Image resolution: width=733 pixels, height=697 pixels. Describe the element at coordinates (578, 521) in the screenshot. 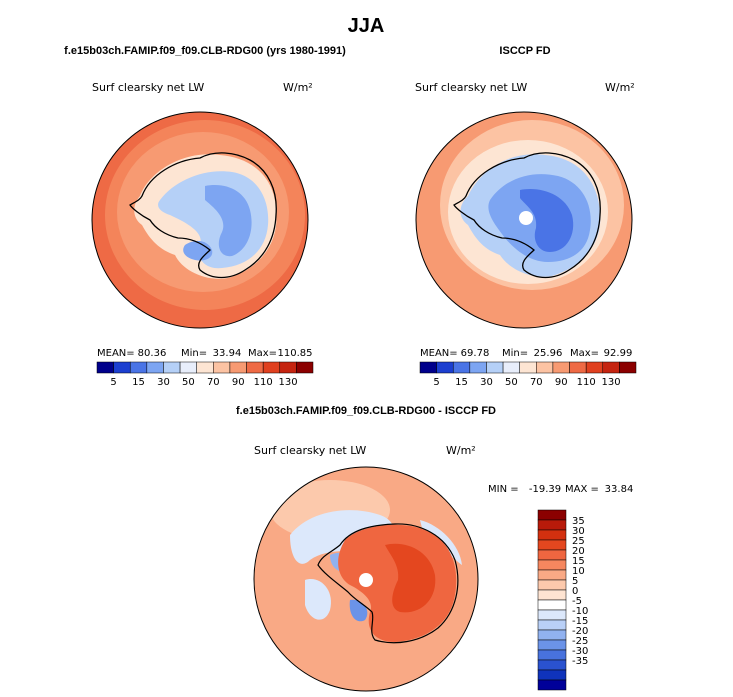

I see `diff-colorbar-tick-label: 35` at that location.